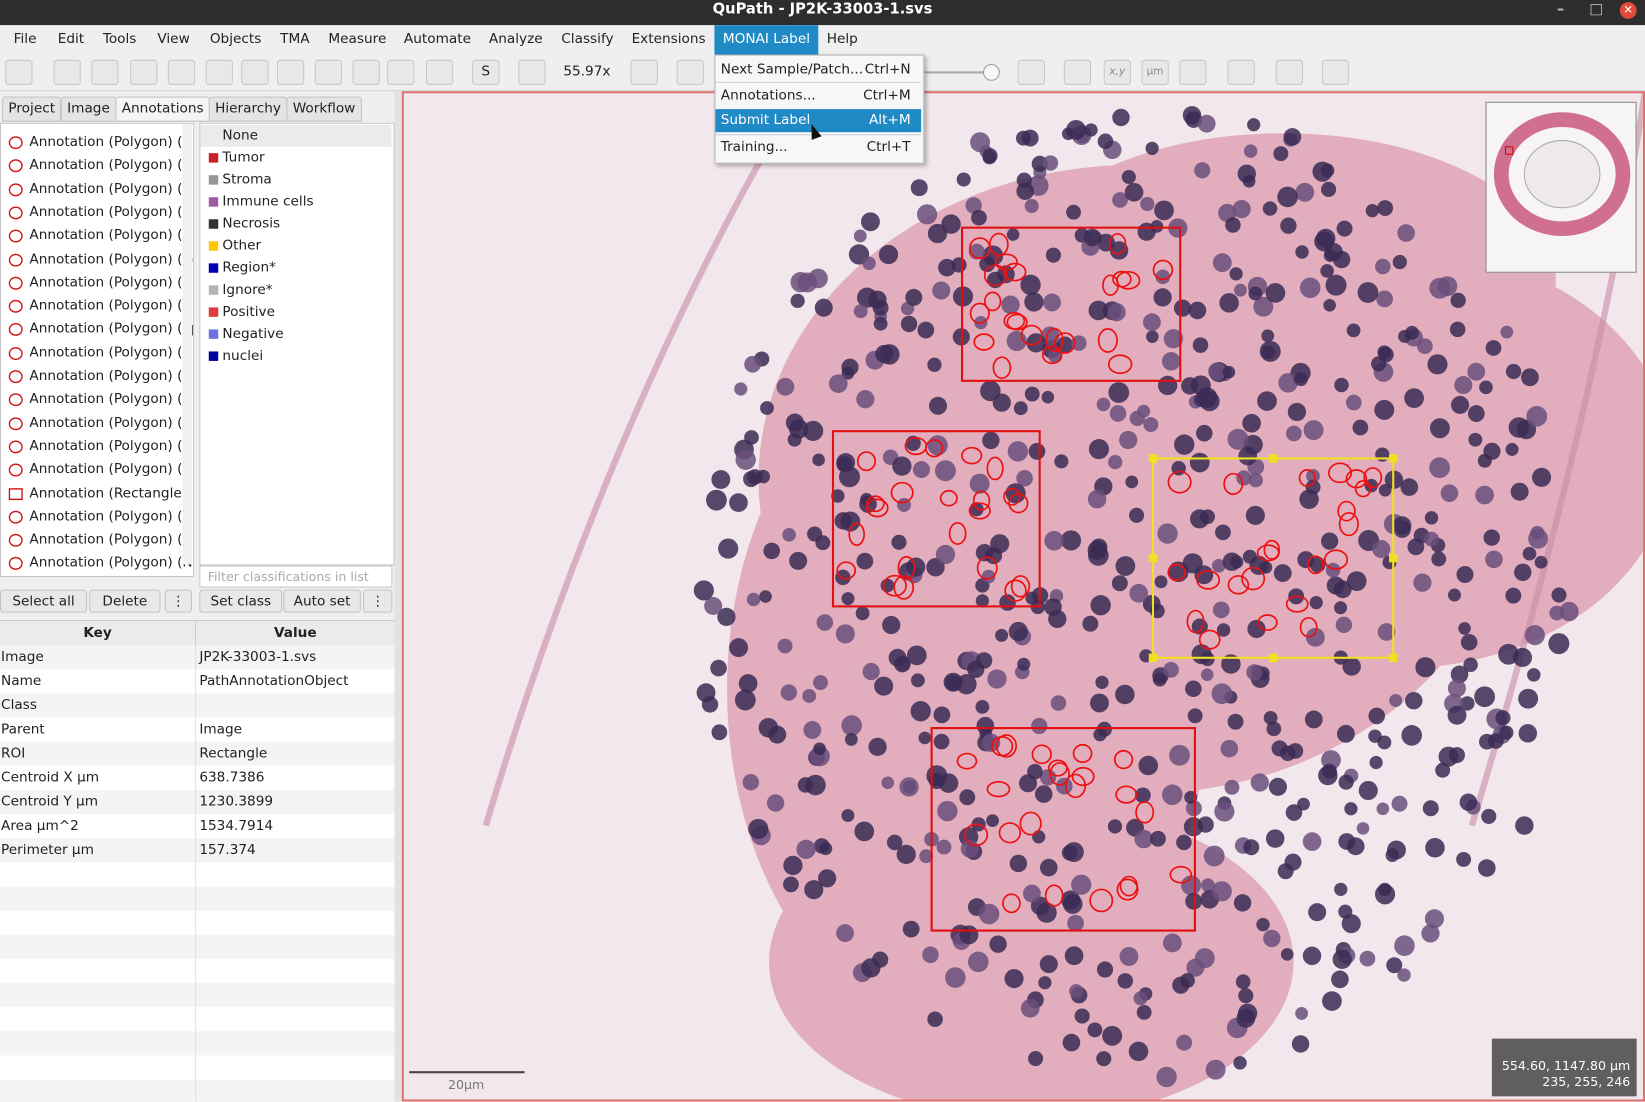  What do you see at coordinates (44, 601) in the screenshot?
I see `button: Select all` at bounding box center [44, 601].